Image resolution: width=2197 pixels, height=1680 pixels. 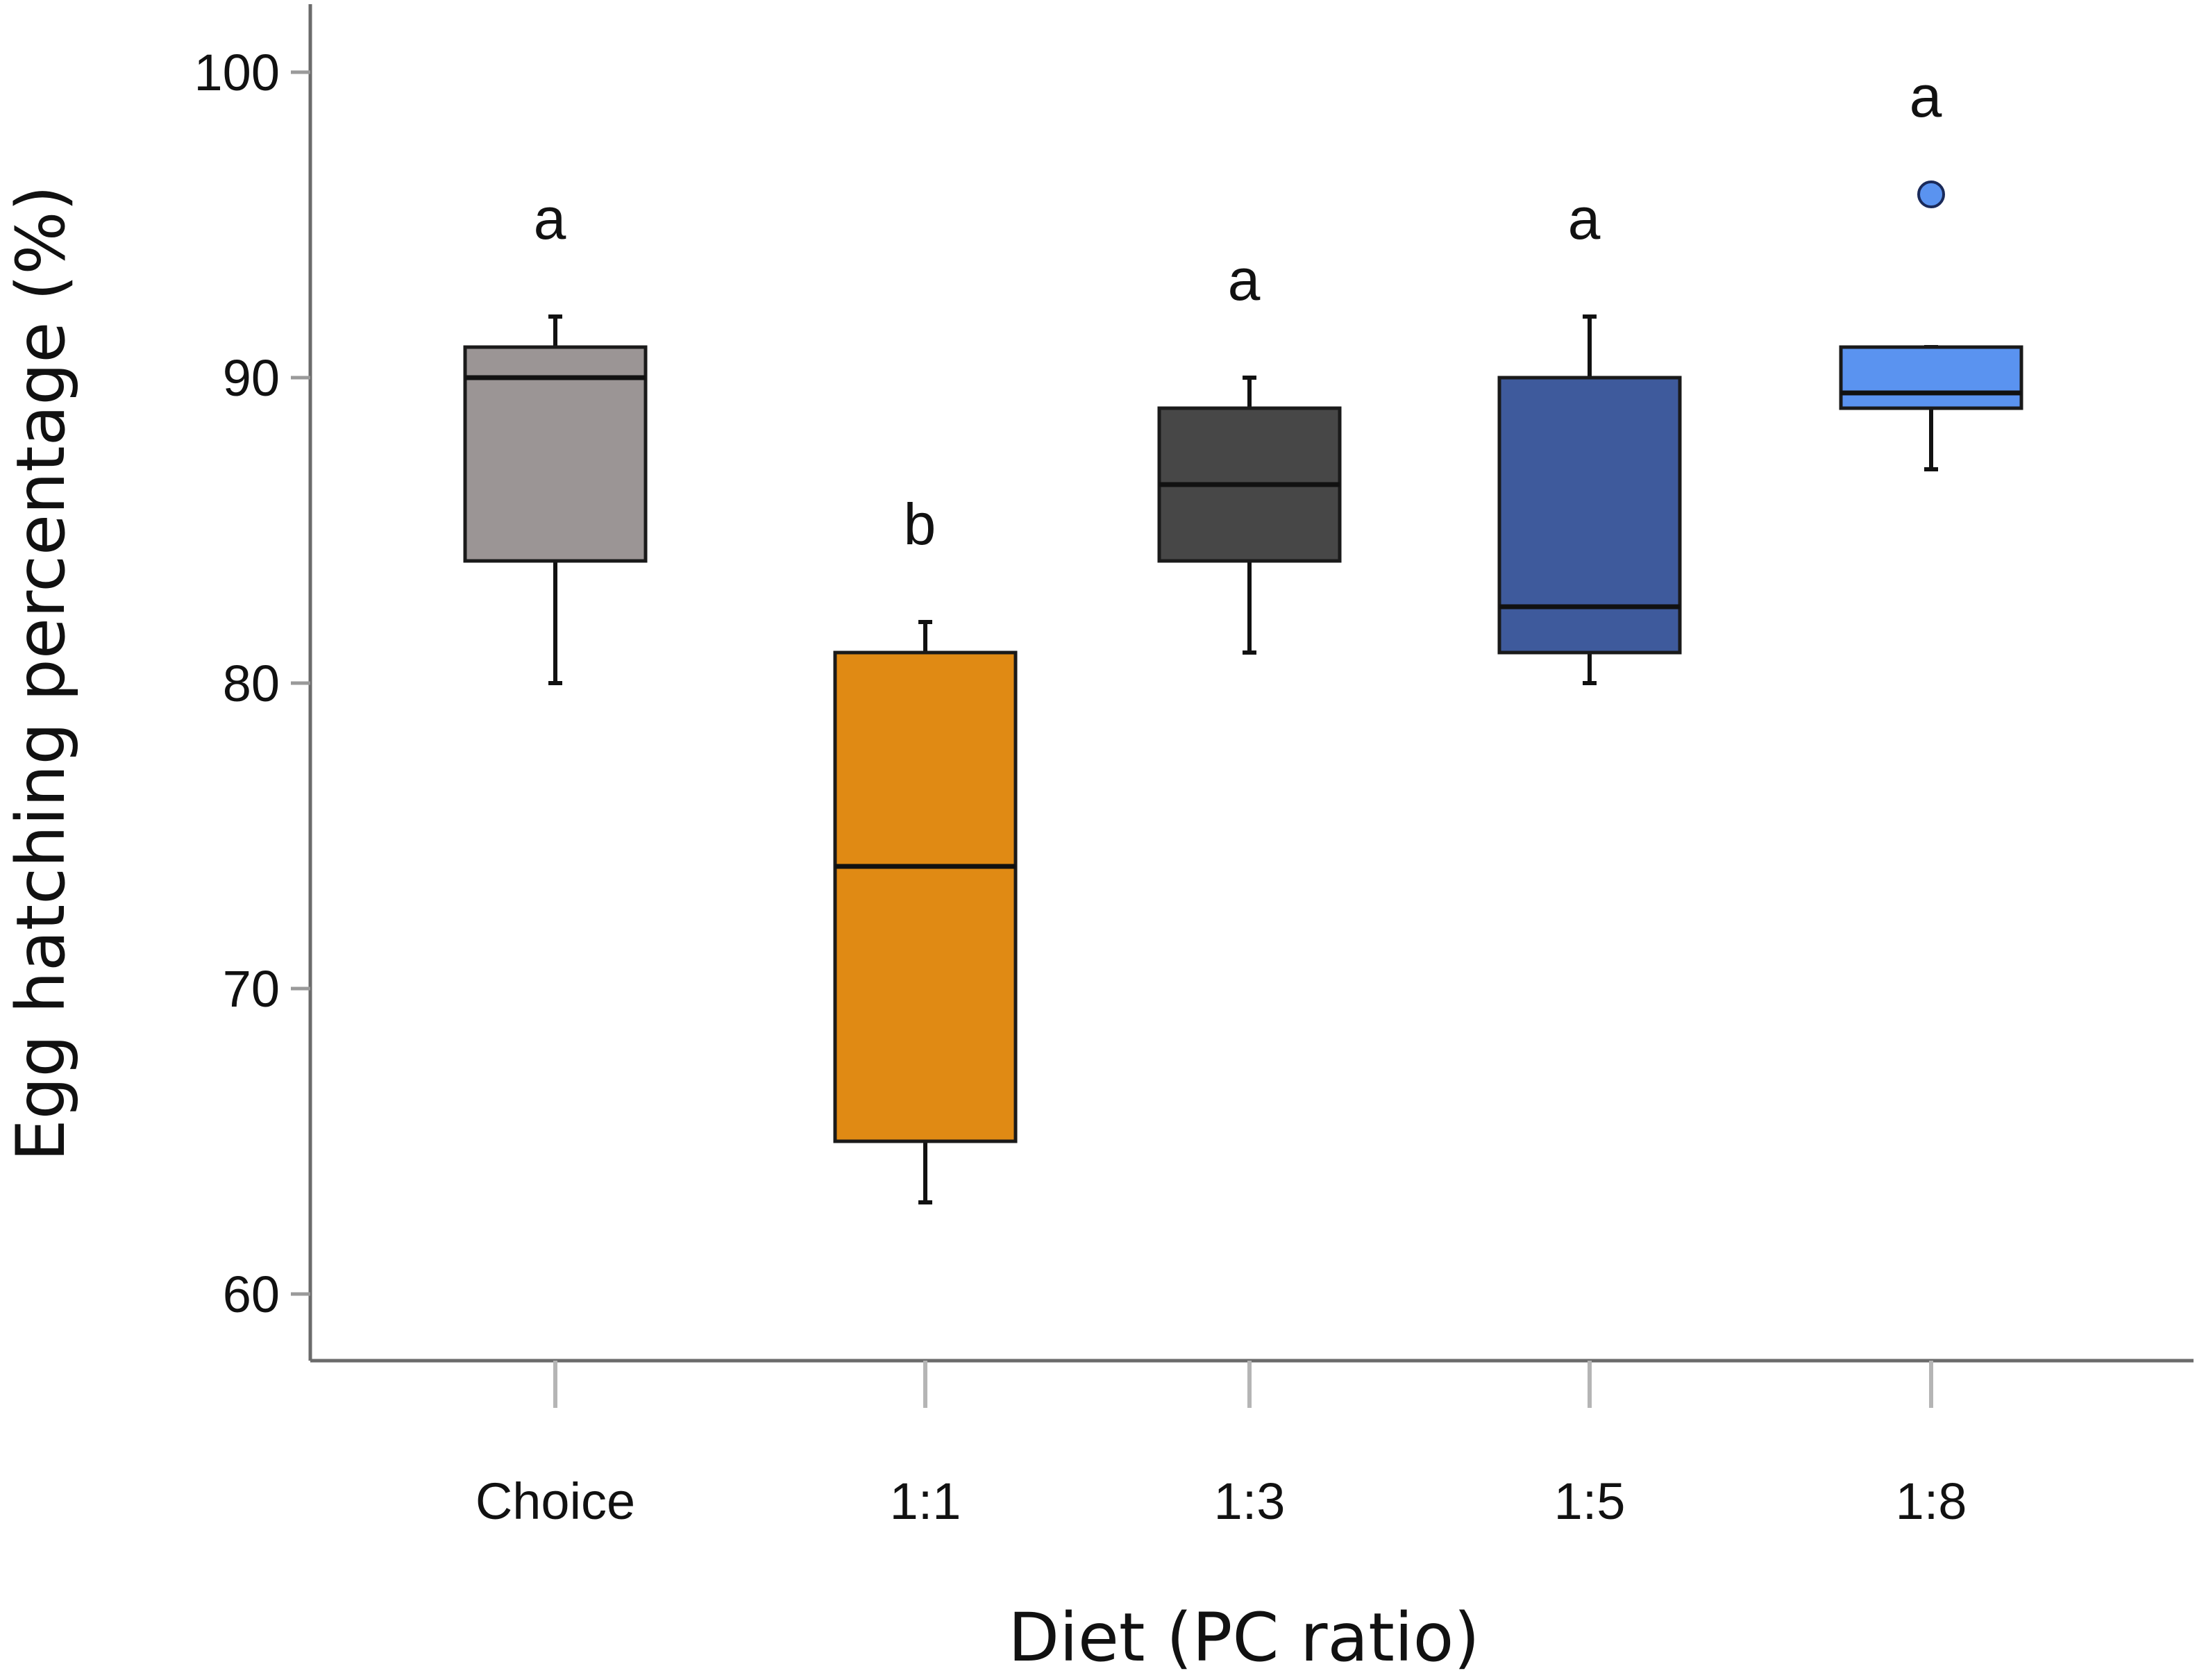 I want to click on y-ticks: 60 70 80 90 100, so click(x=252, y=683).